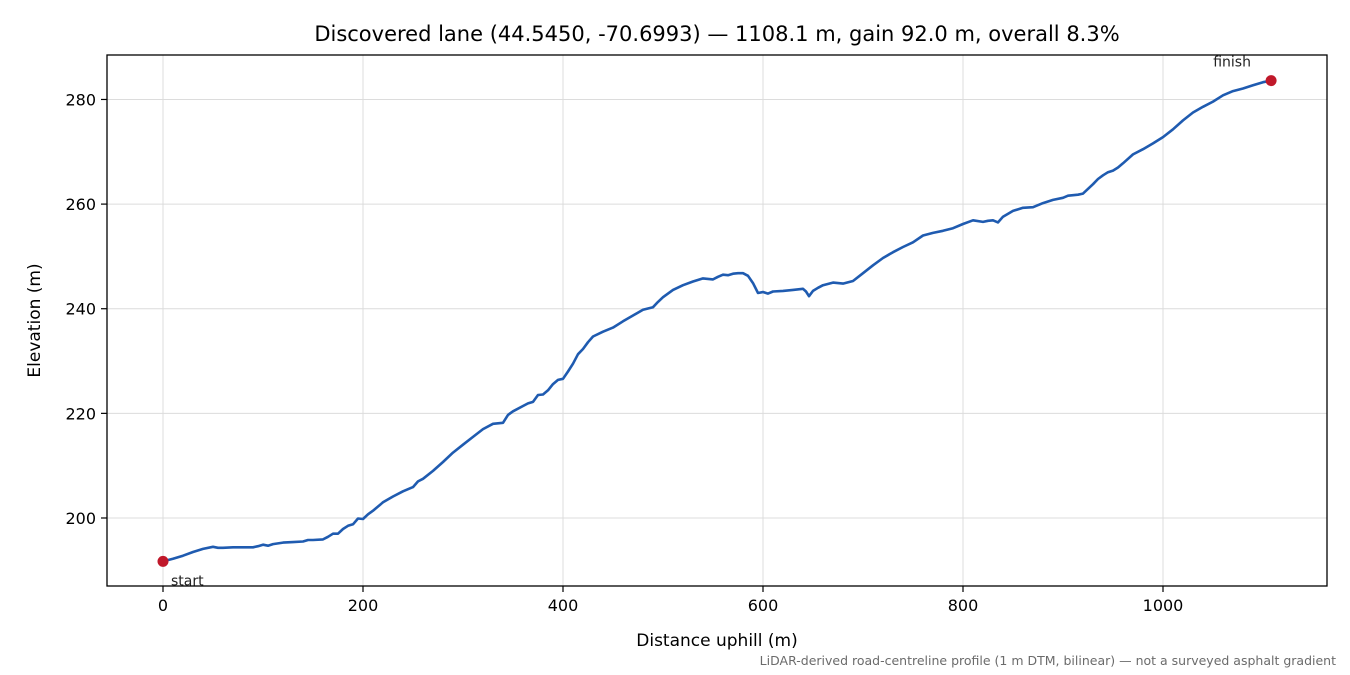 The width and height of the screenshot is (1350, 675). I want to click on x-tick-label: 600, so click(763, 605).